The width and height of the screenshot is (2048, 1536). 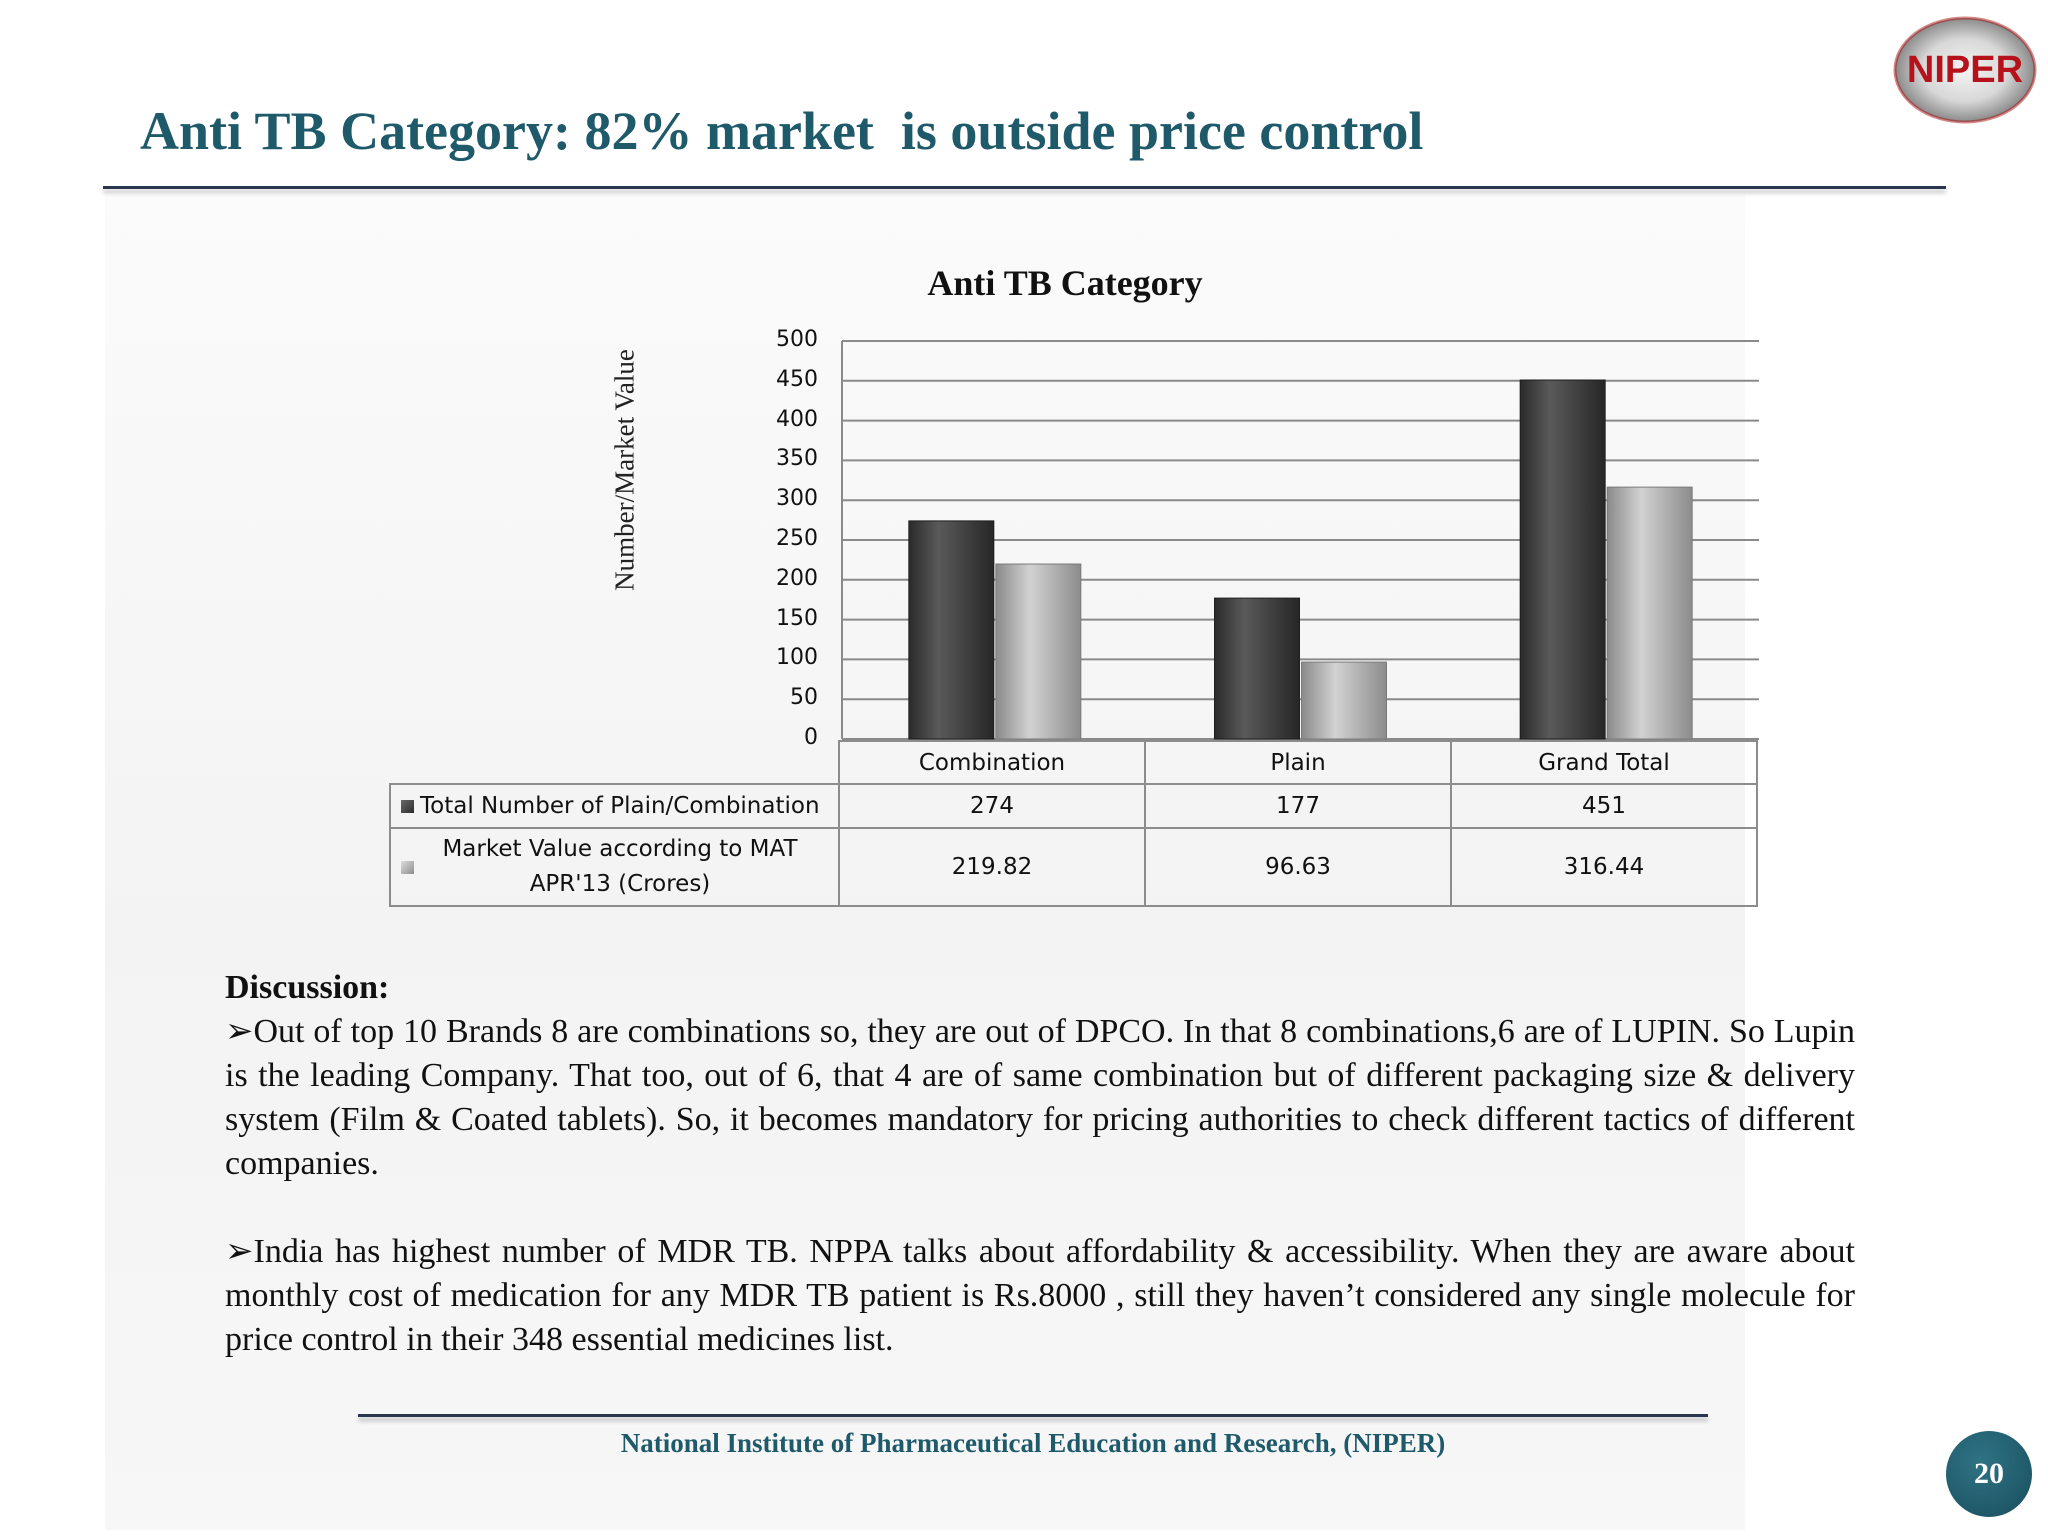 What do you see at coordinates (1562, 559) in the screenshot?
I see `bar-total-number-grand-total` at bounding box center [1562, 559].